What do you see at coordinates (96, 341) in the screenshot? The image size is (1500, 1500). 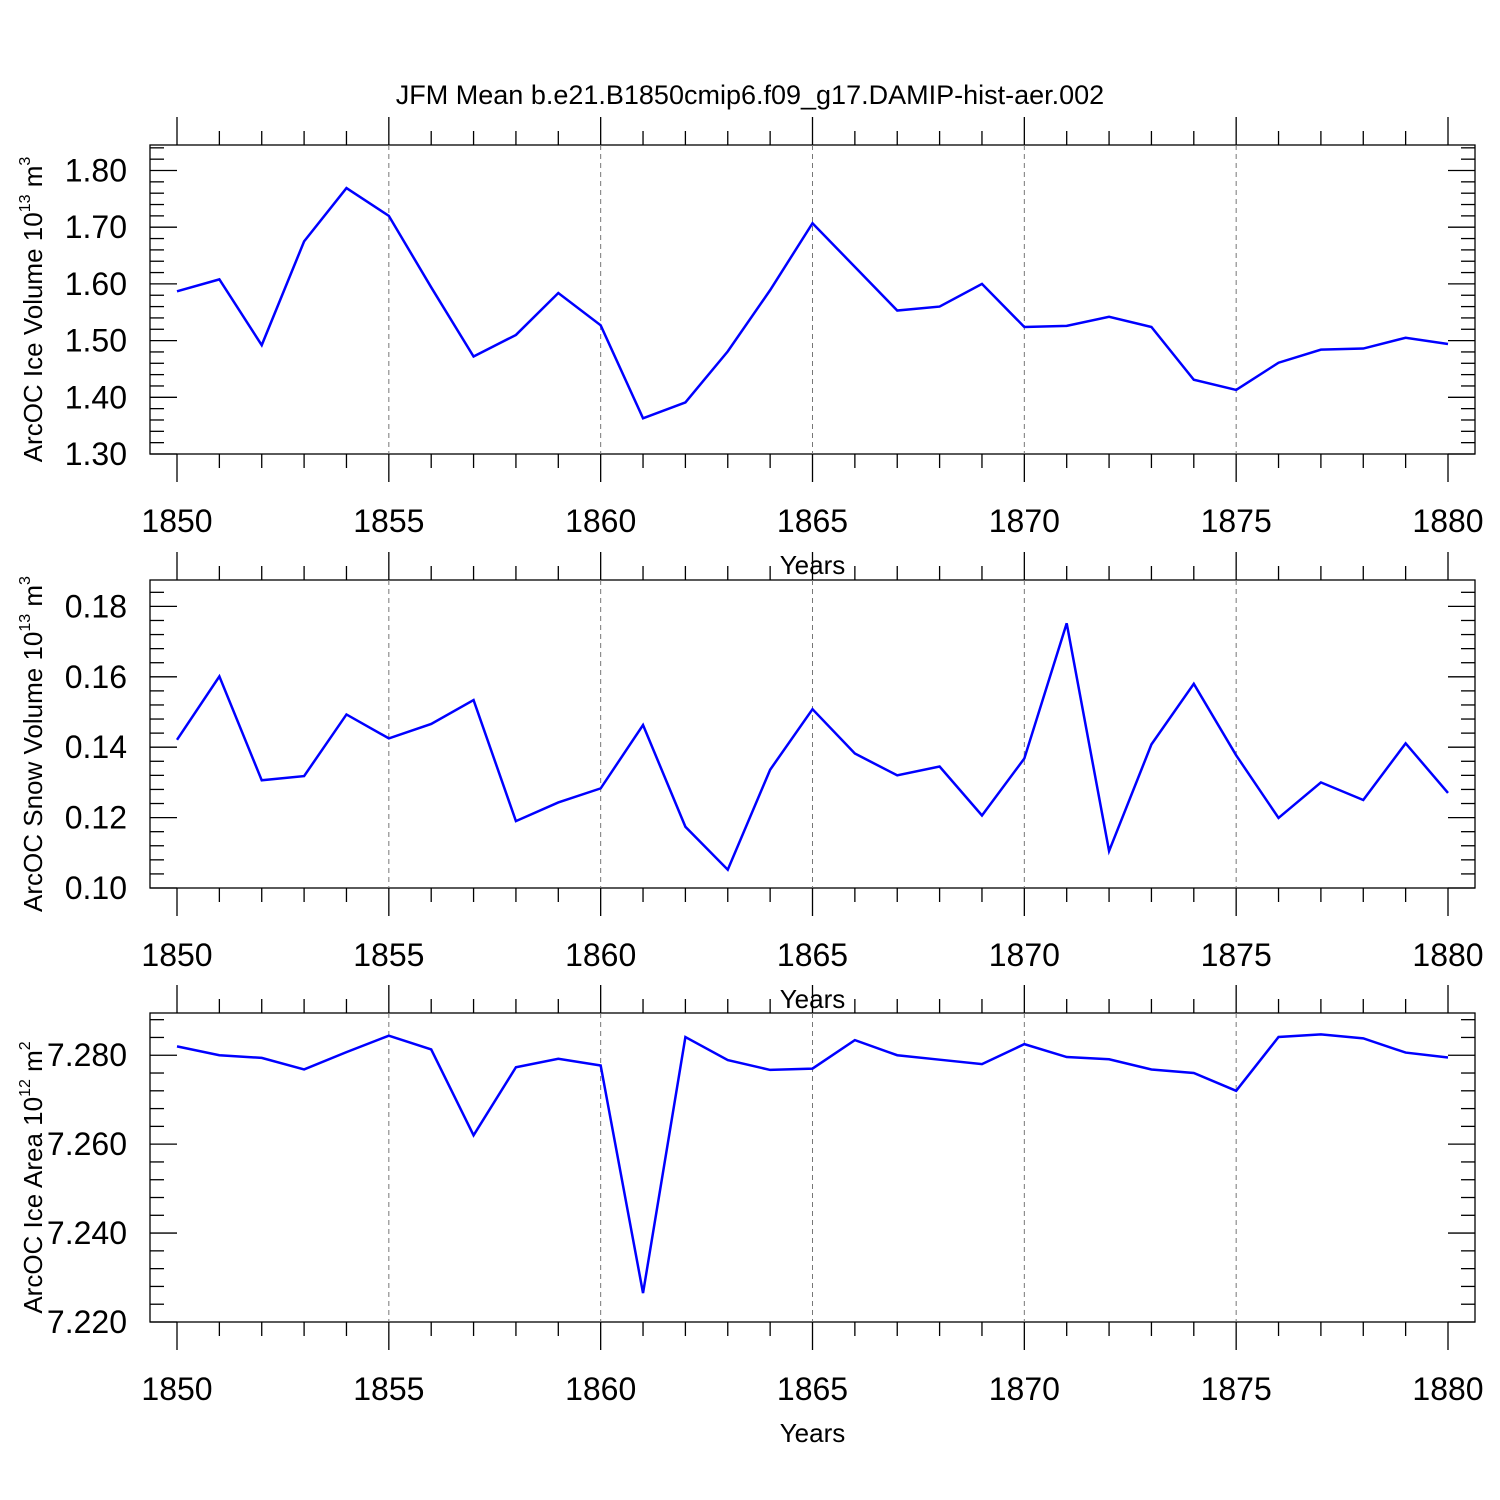 I see `y-tick-label: 1.50` at bounding box center [96, 341].